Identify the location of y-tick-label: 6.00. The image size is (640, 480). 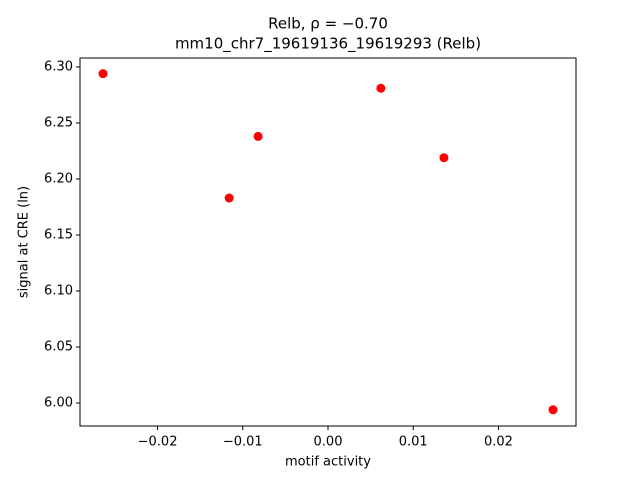
(58, 403).